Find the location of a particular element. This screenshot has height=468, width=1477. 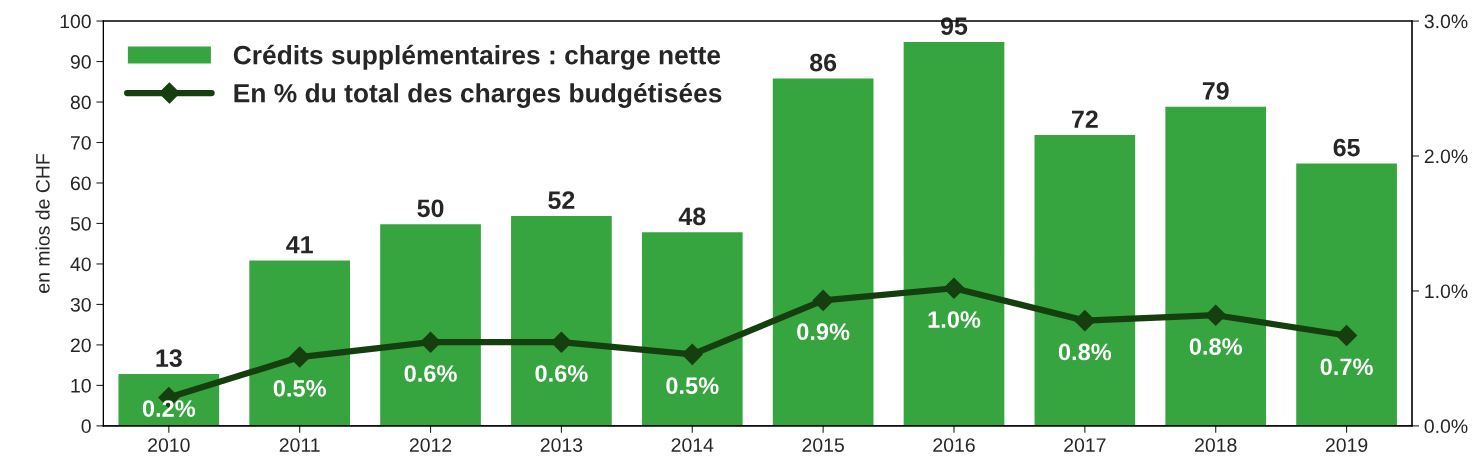

y-tick-label: 50 is located at coordinates (80, 223).